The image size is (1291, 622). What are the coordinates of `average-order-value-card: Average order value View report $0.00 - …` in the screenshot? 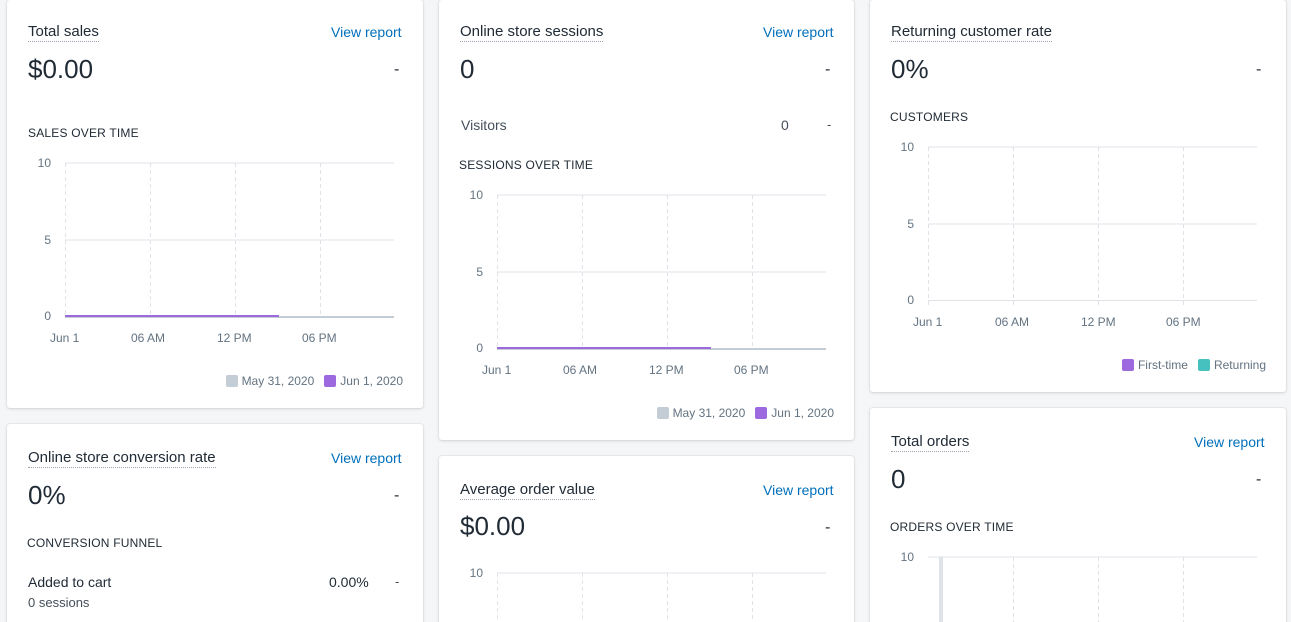 It's located at (646, 539).